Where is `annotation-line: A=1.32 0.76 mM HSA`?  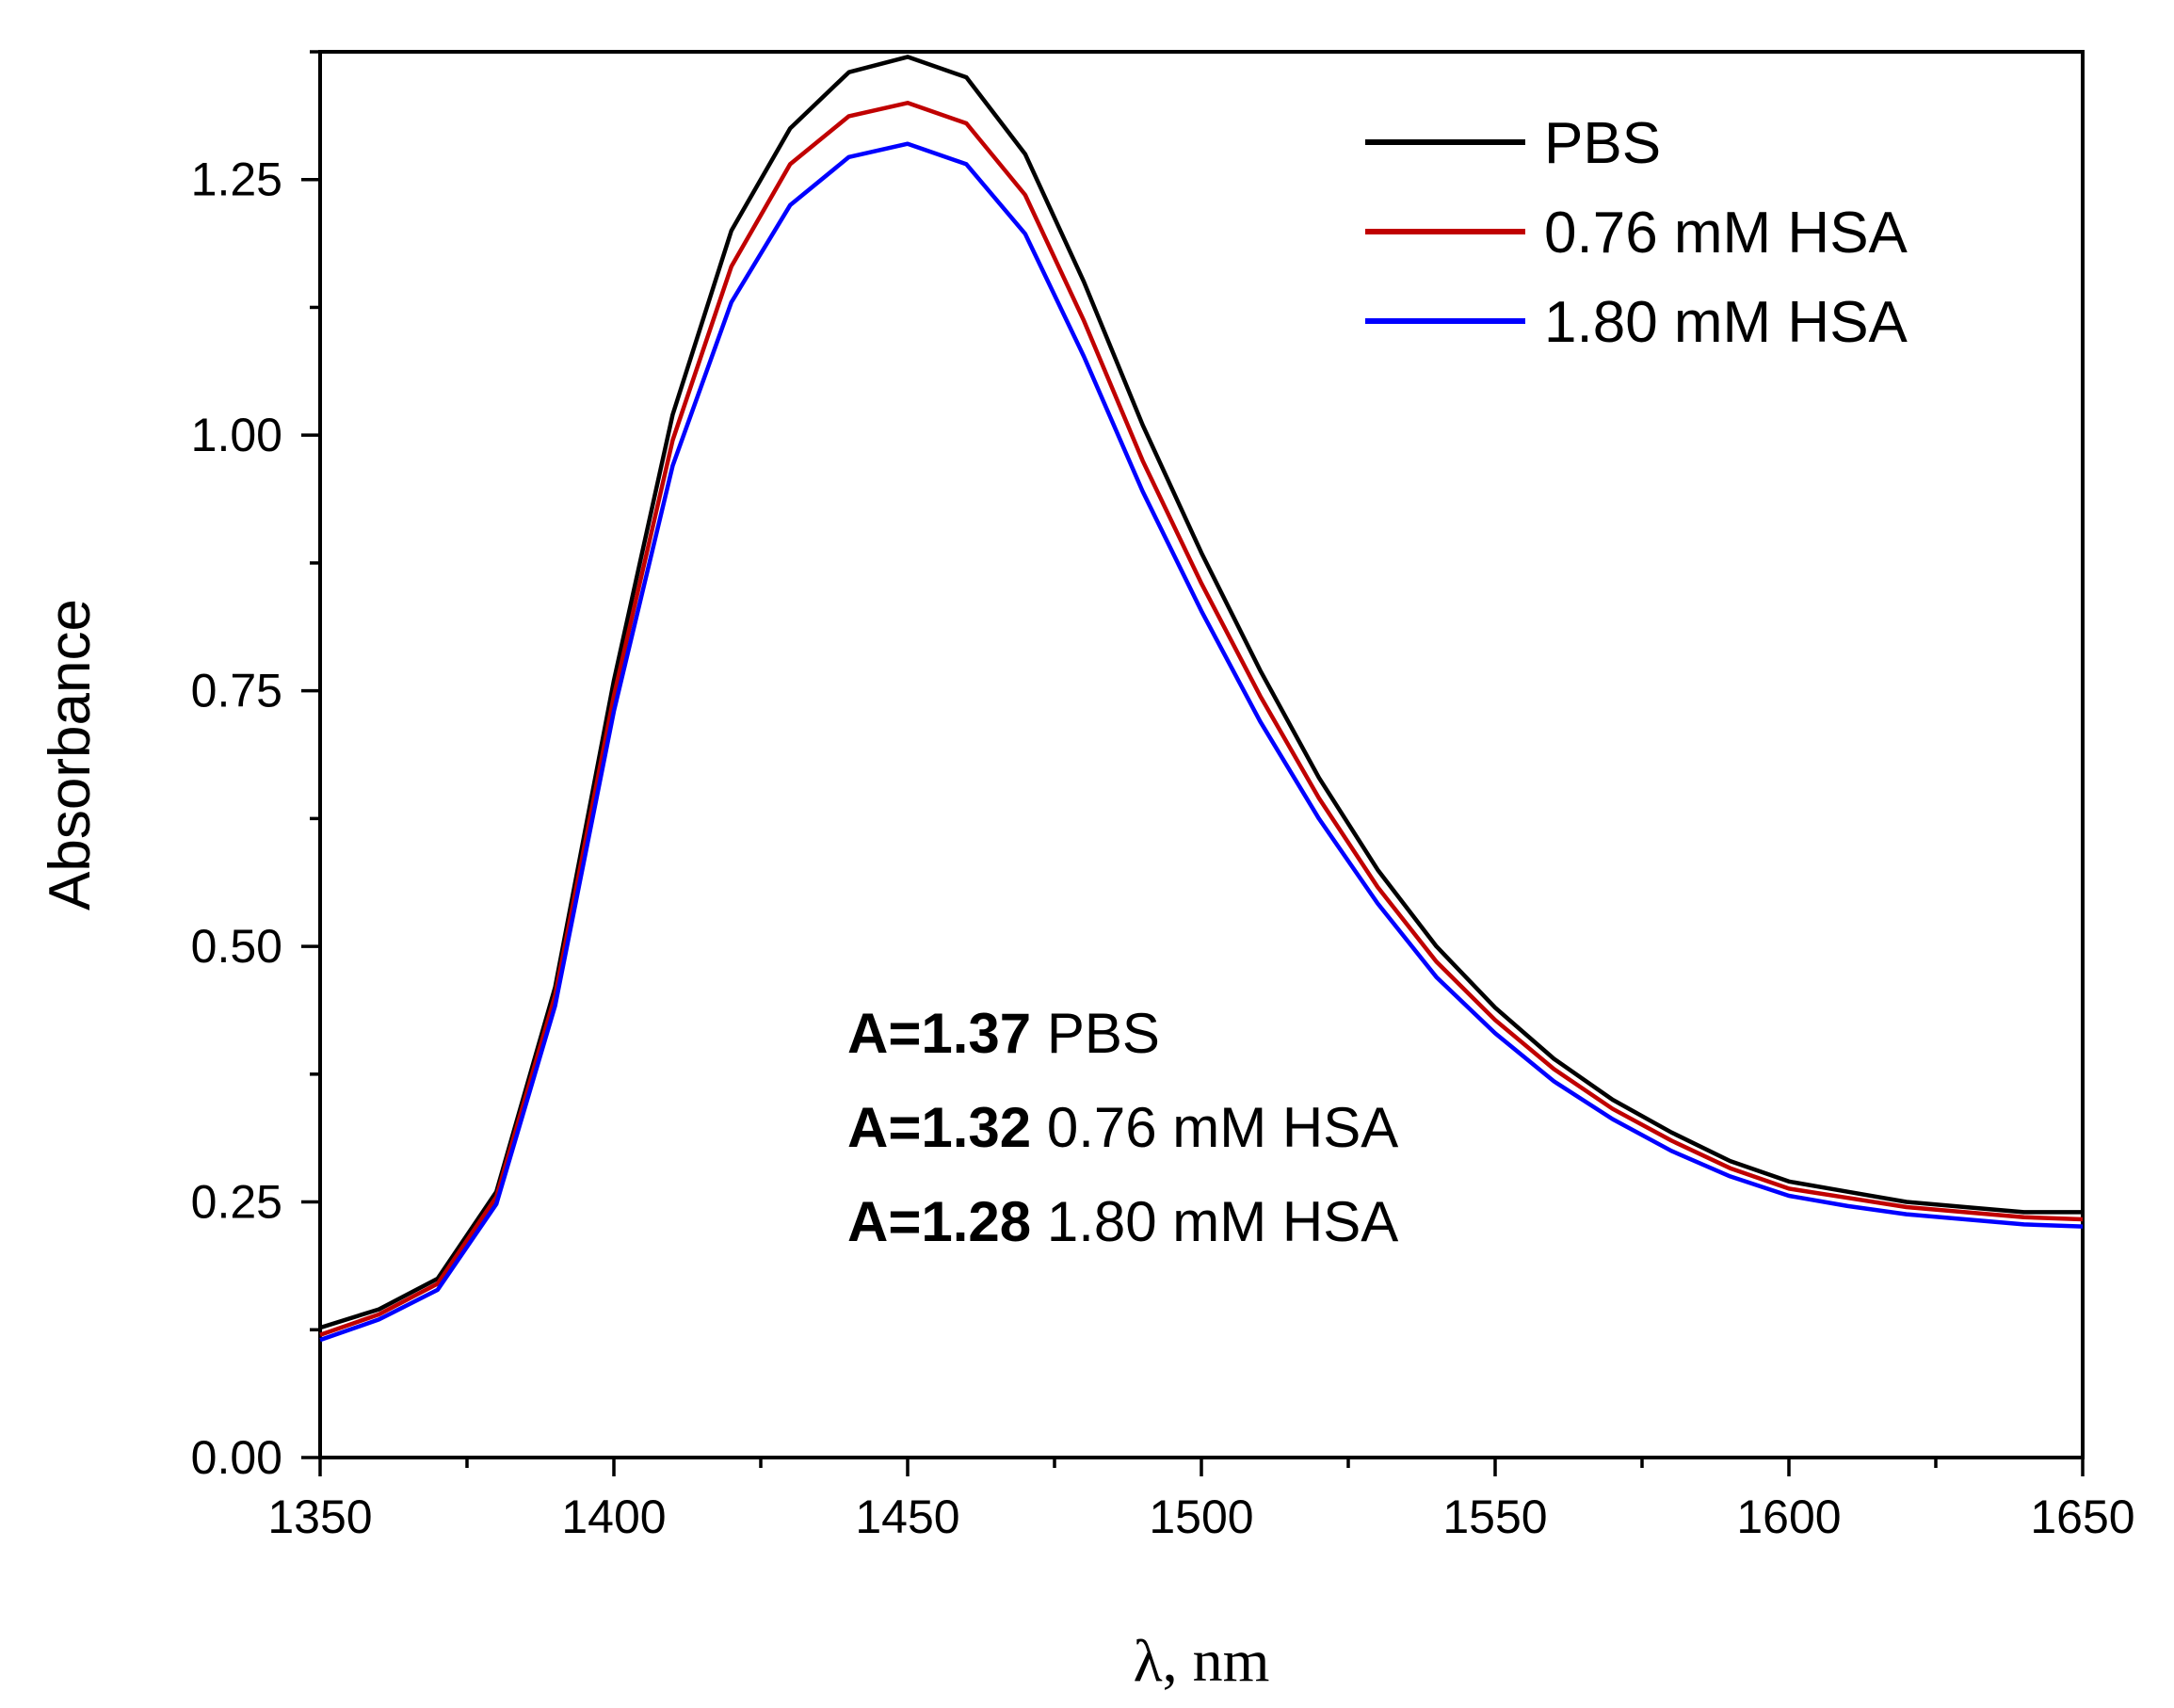
annotation-line: A=1.32 0.76 mM HSA is located at coordinates (1122, 1127).